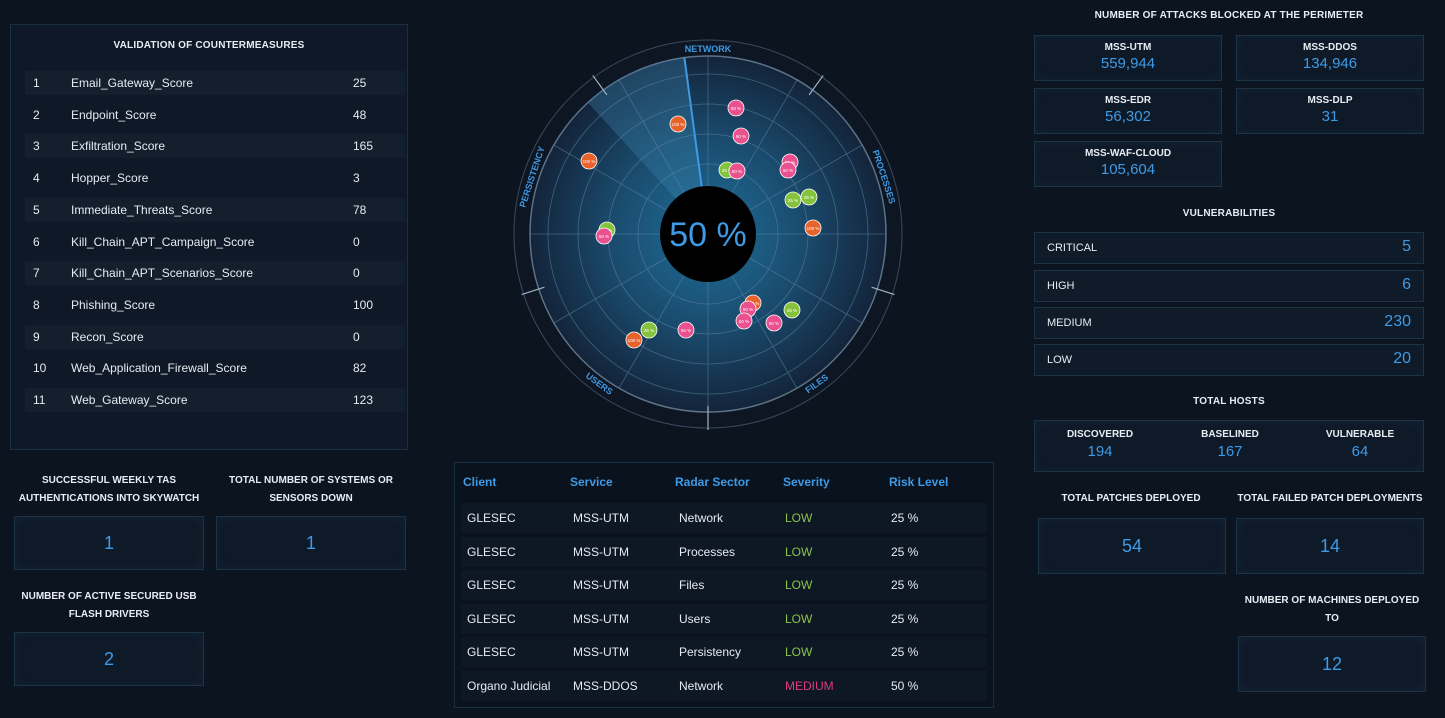 Image resolution: width=1445 pixels, height=718 pixels. I want to click on table-row: GLESEC MSS-UTM Users LOW 25 %, so click(724, 618).